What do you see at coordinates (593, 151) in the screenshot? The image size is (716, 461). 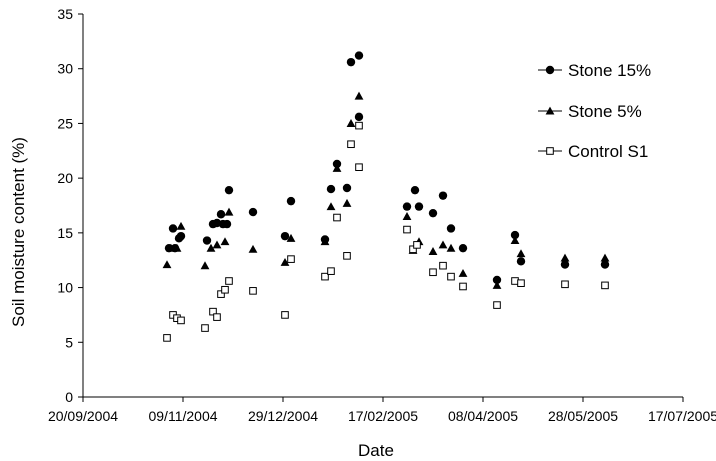 I see `legend-item-control-s1: Control S1` at bounding box center [593, 151].